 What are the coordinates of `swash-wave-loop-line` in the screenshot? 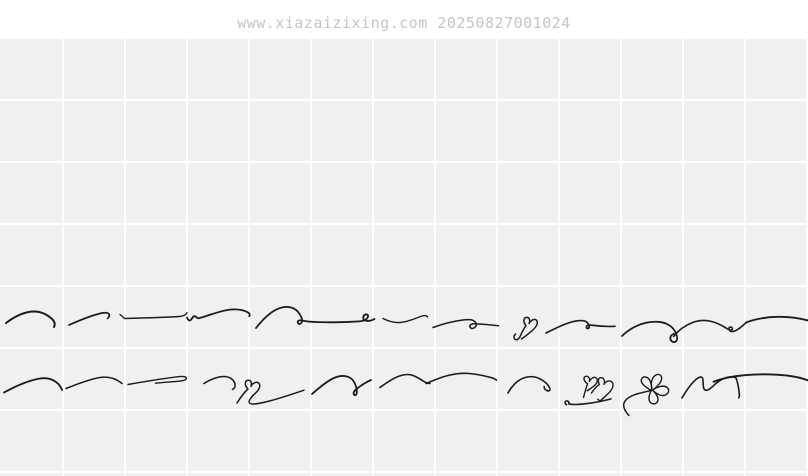 It's located at (466, 324).